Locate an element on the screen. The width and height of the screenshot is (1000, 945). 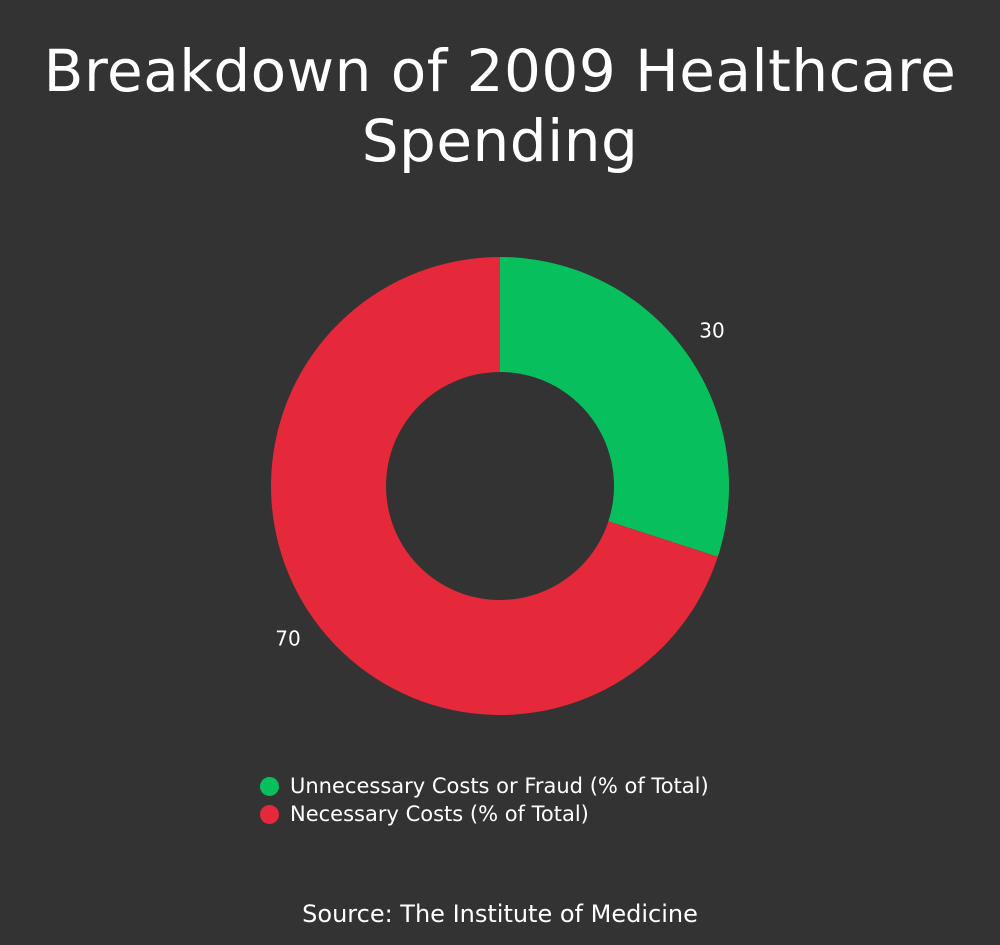
legend-label-unnecessary: Unnecessary Costs or Fraud (% of Total) is located at coordinates (499, 786).